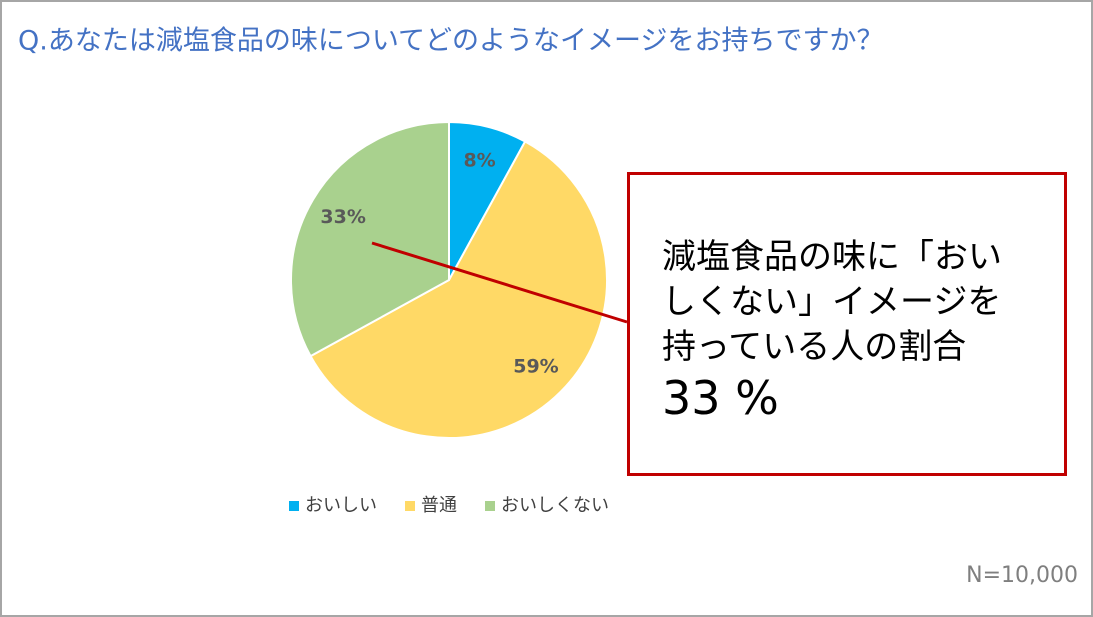  Describe the element at coordinates (439, 505) in the screenshot. I see `legend-label: 普通` at that location.